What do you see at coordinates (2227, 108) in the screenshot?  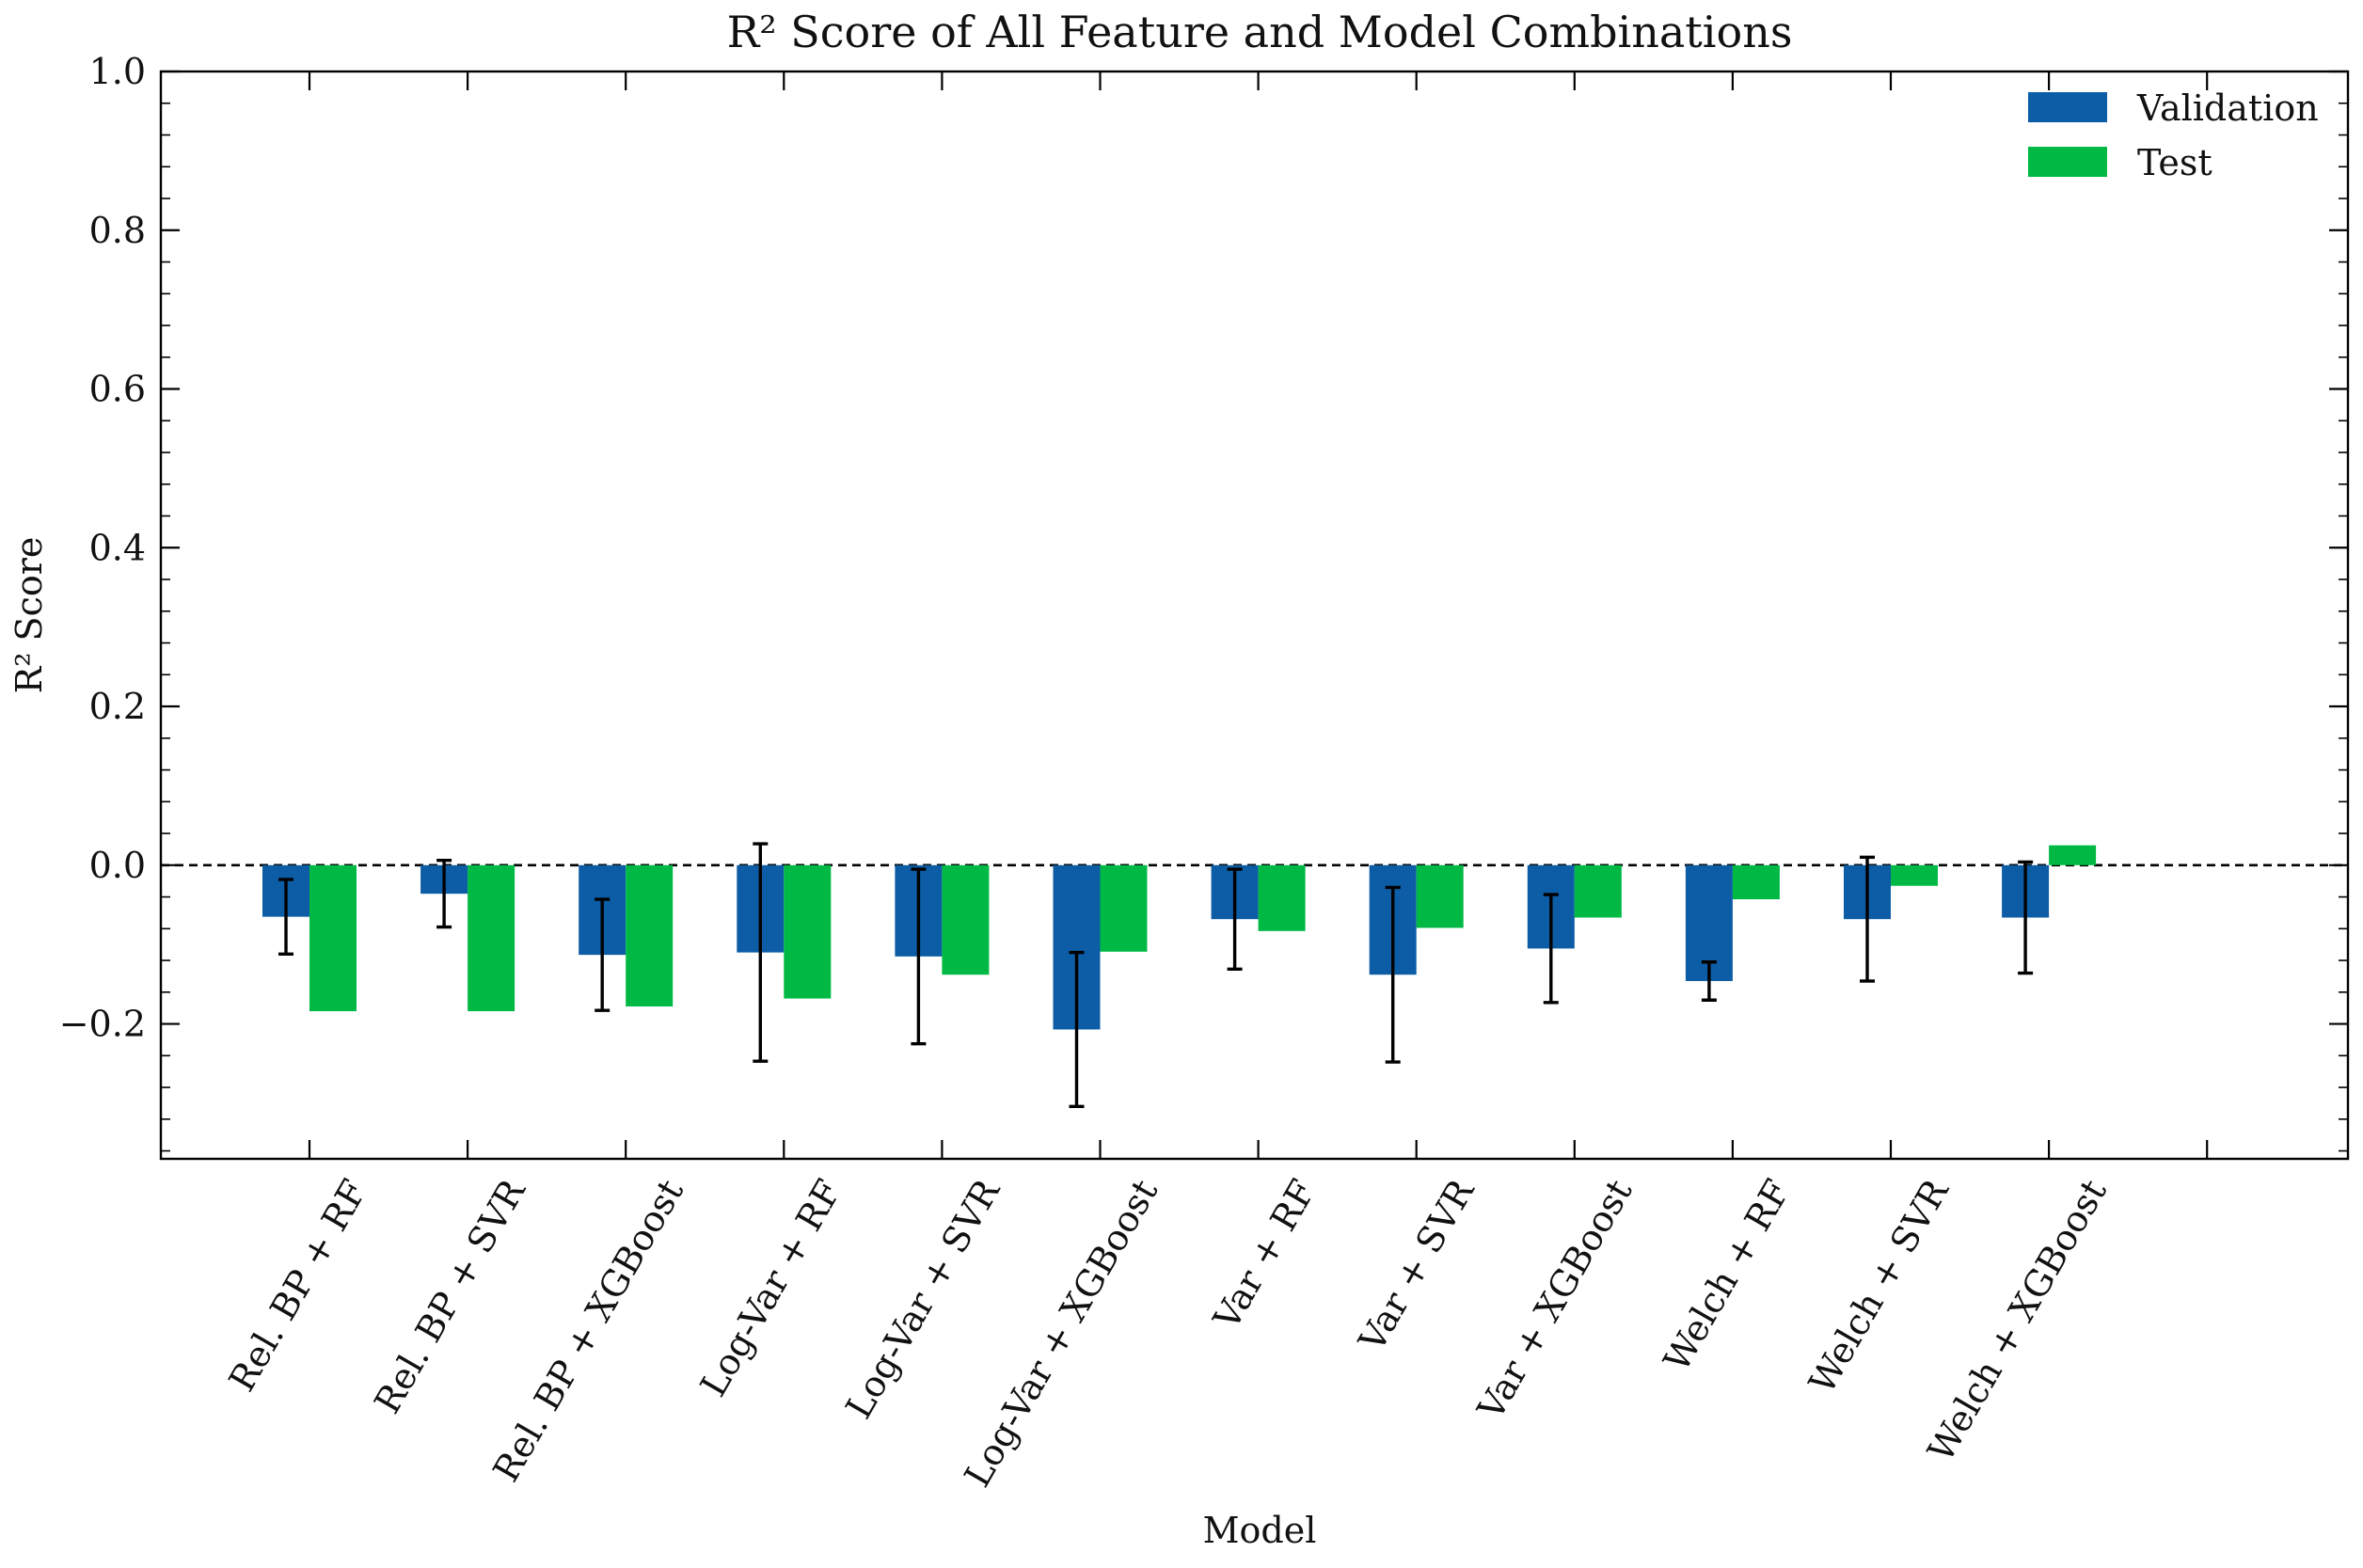 I see `legend-label: Validation` at bounding box center [2227, 108].